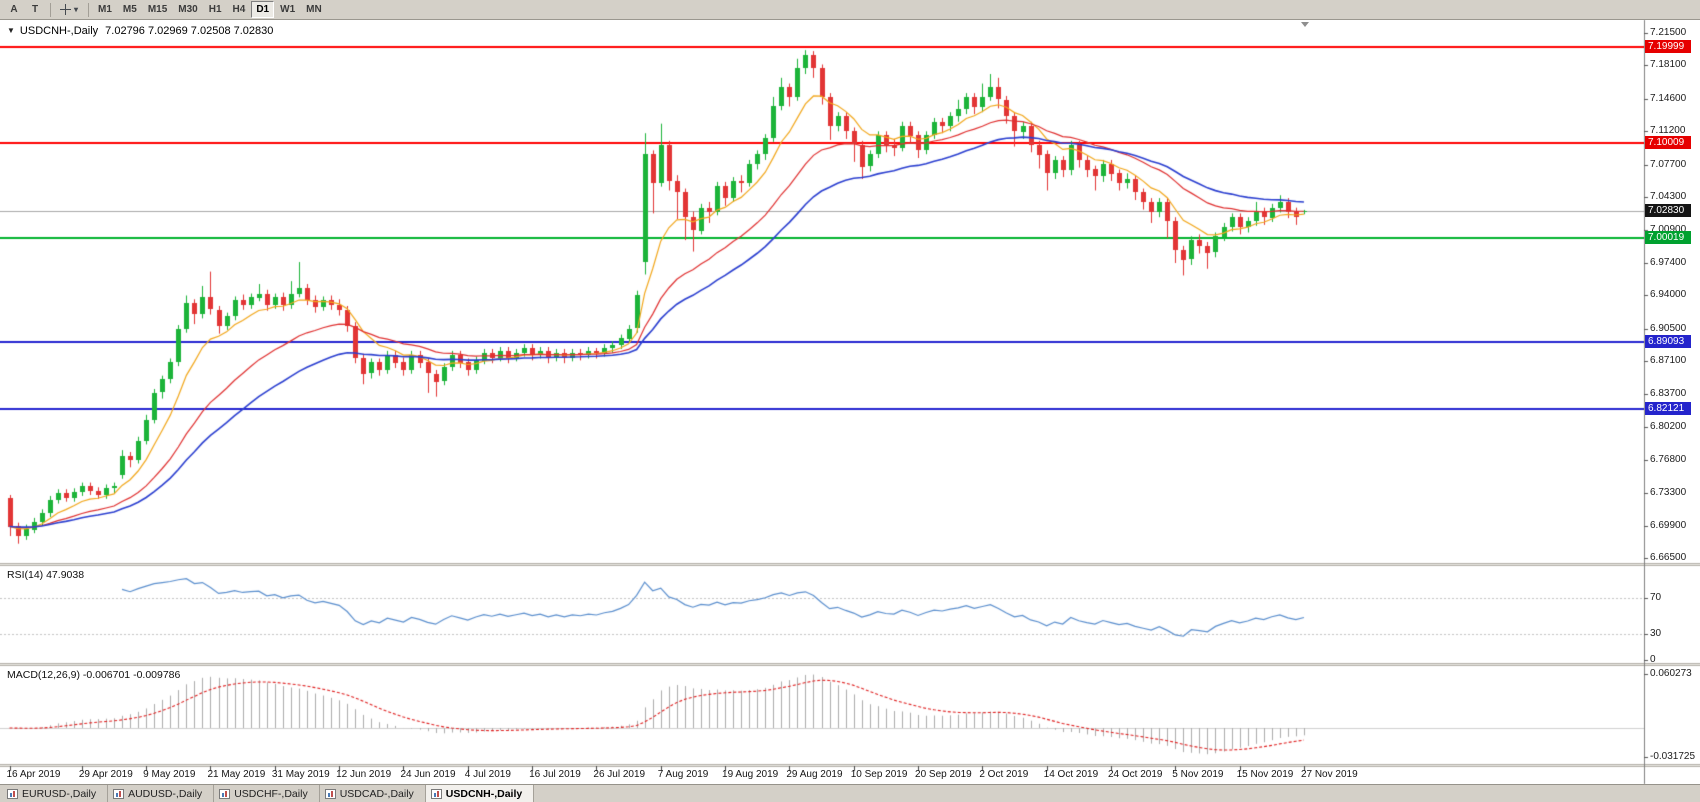 Image resolution: width=1700 pixels, height=802 pixels. Describe the element at coordinates (165, 793) in the screenshot. I see `chart-tab-label: AUDUSD-,Daily` at that location.